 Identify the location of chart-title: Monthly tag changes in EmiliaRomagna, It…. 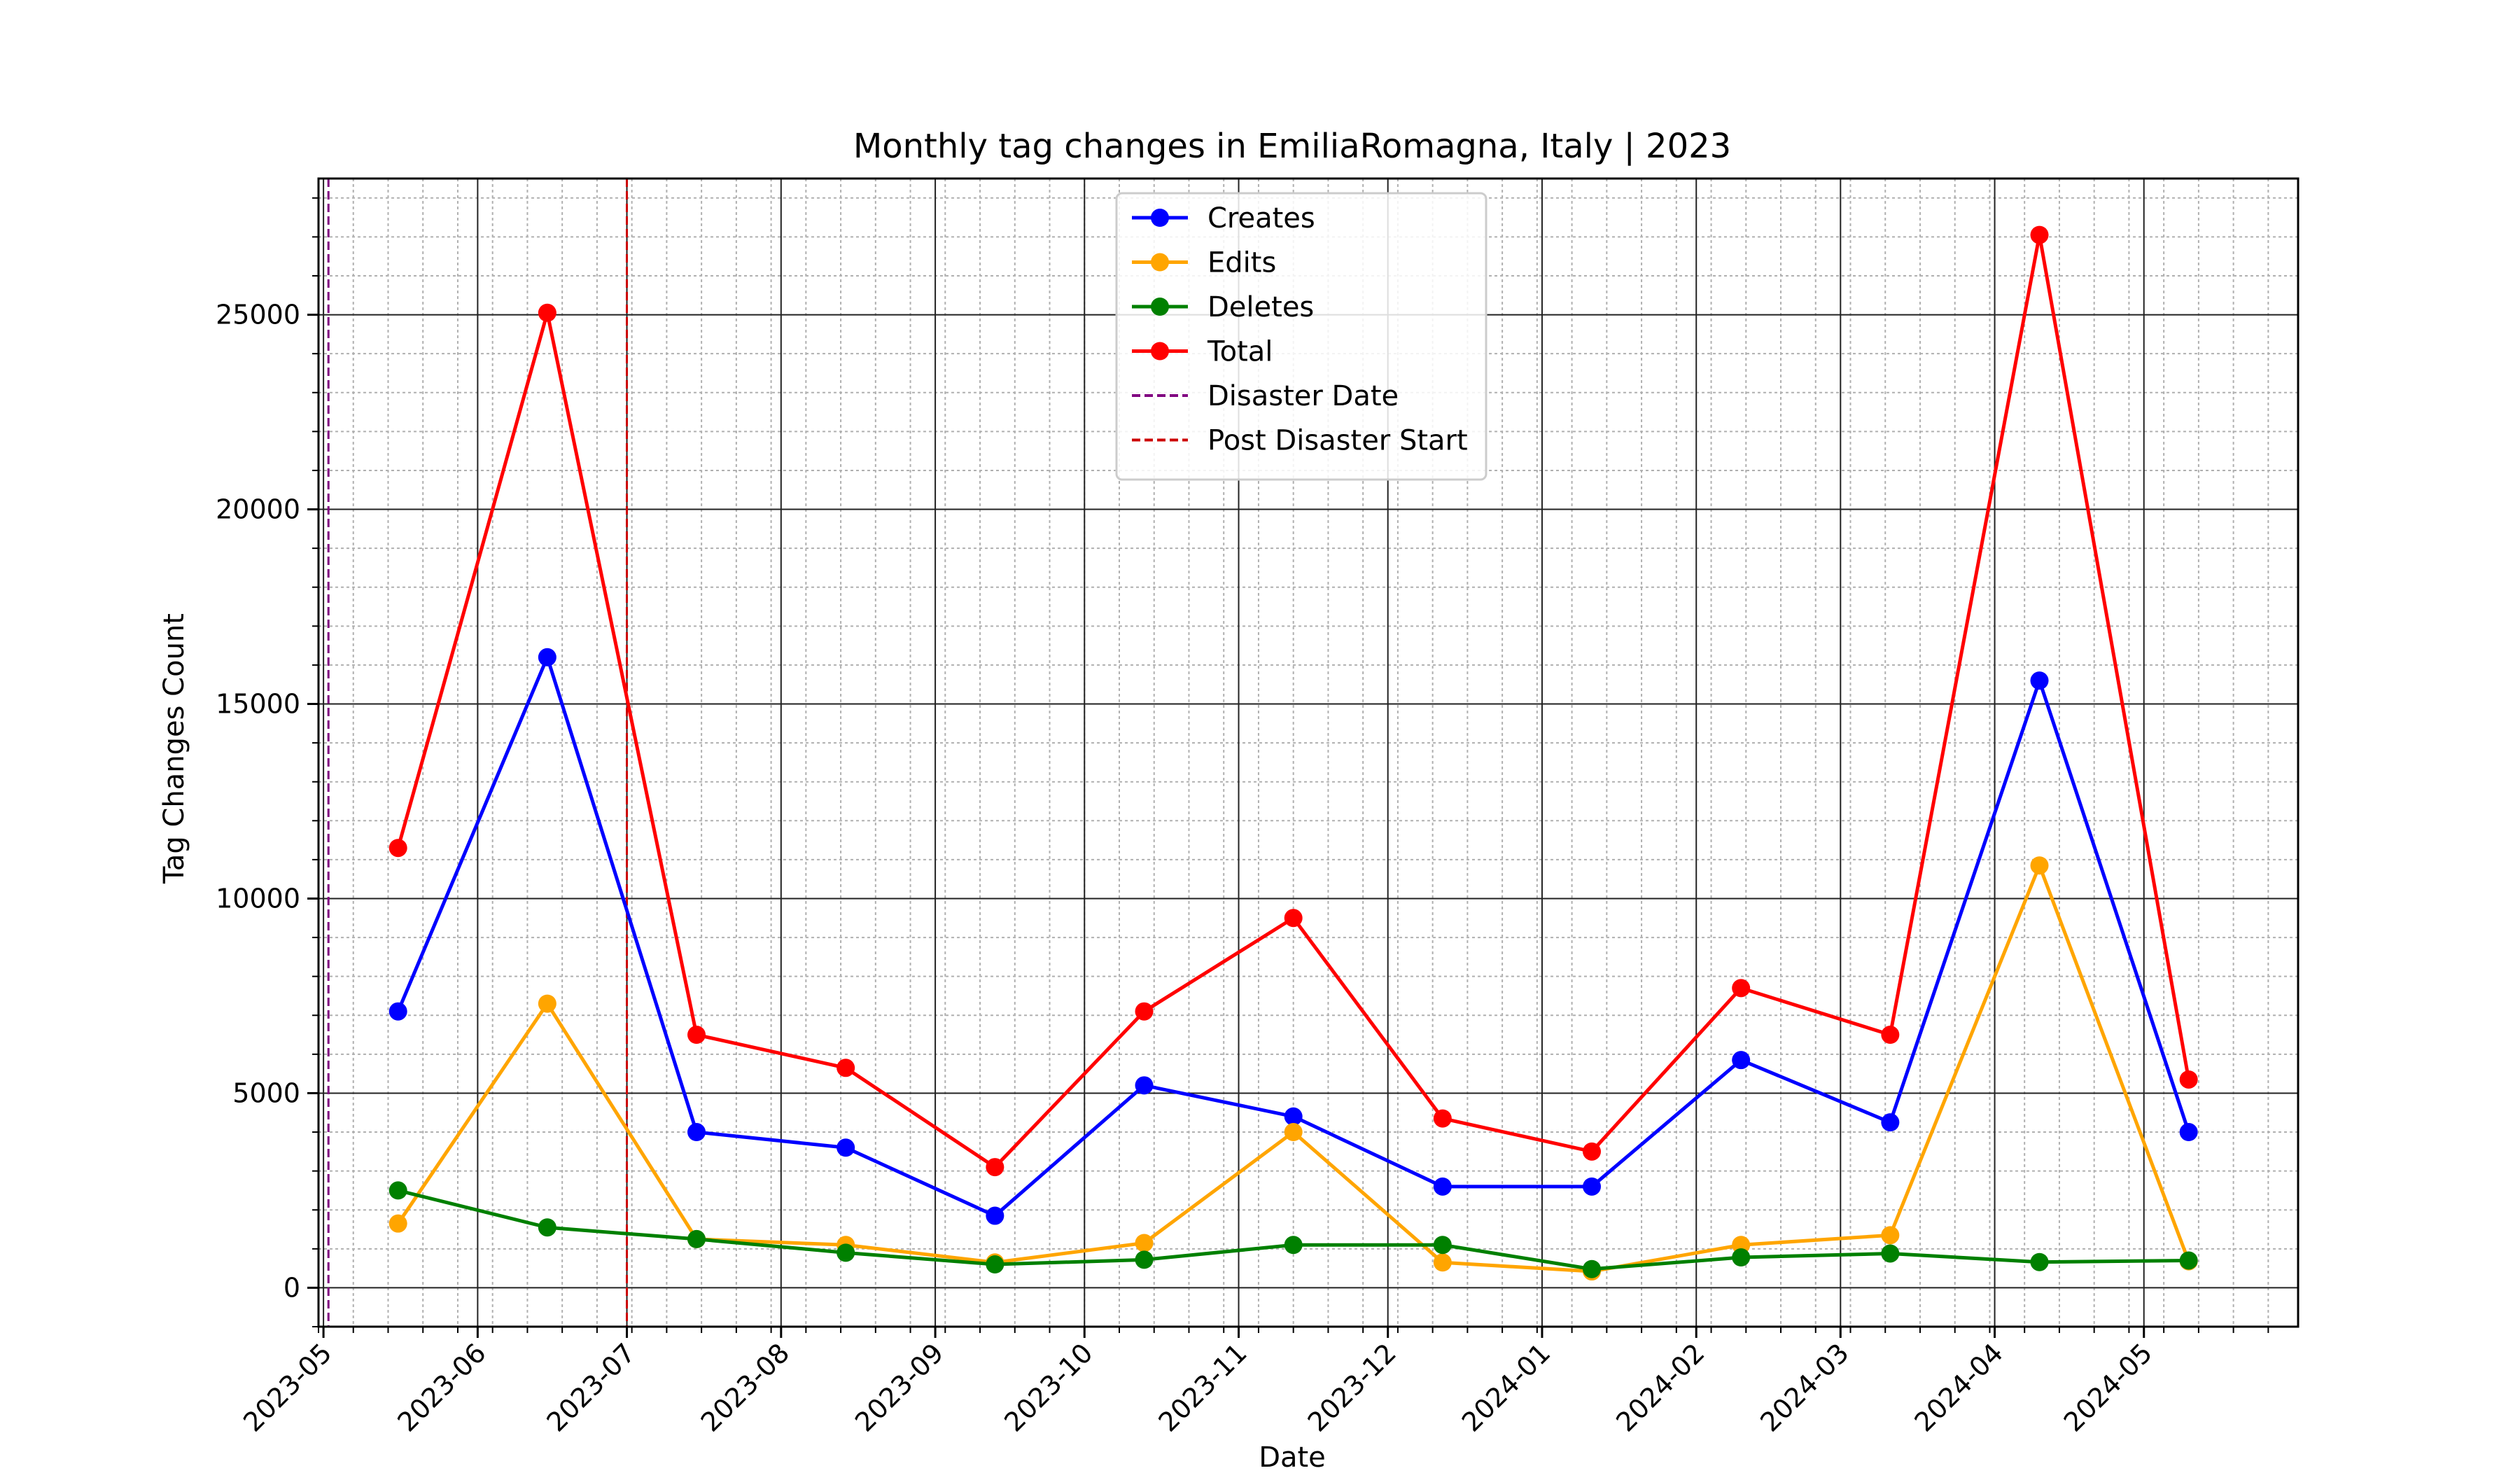
(1292, 146).